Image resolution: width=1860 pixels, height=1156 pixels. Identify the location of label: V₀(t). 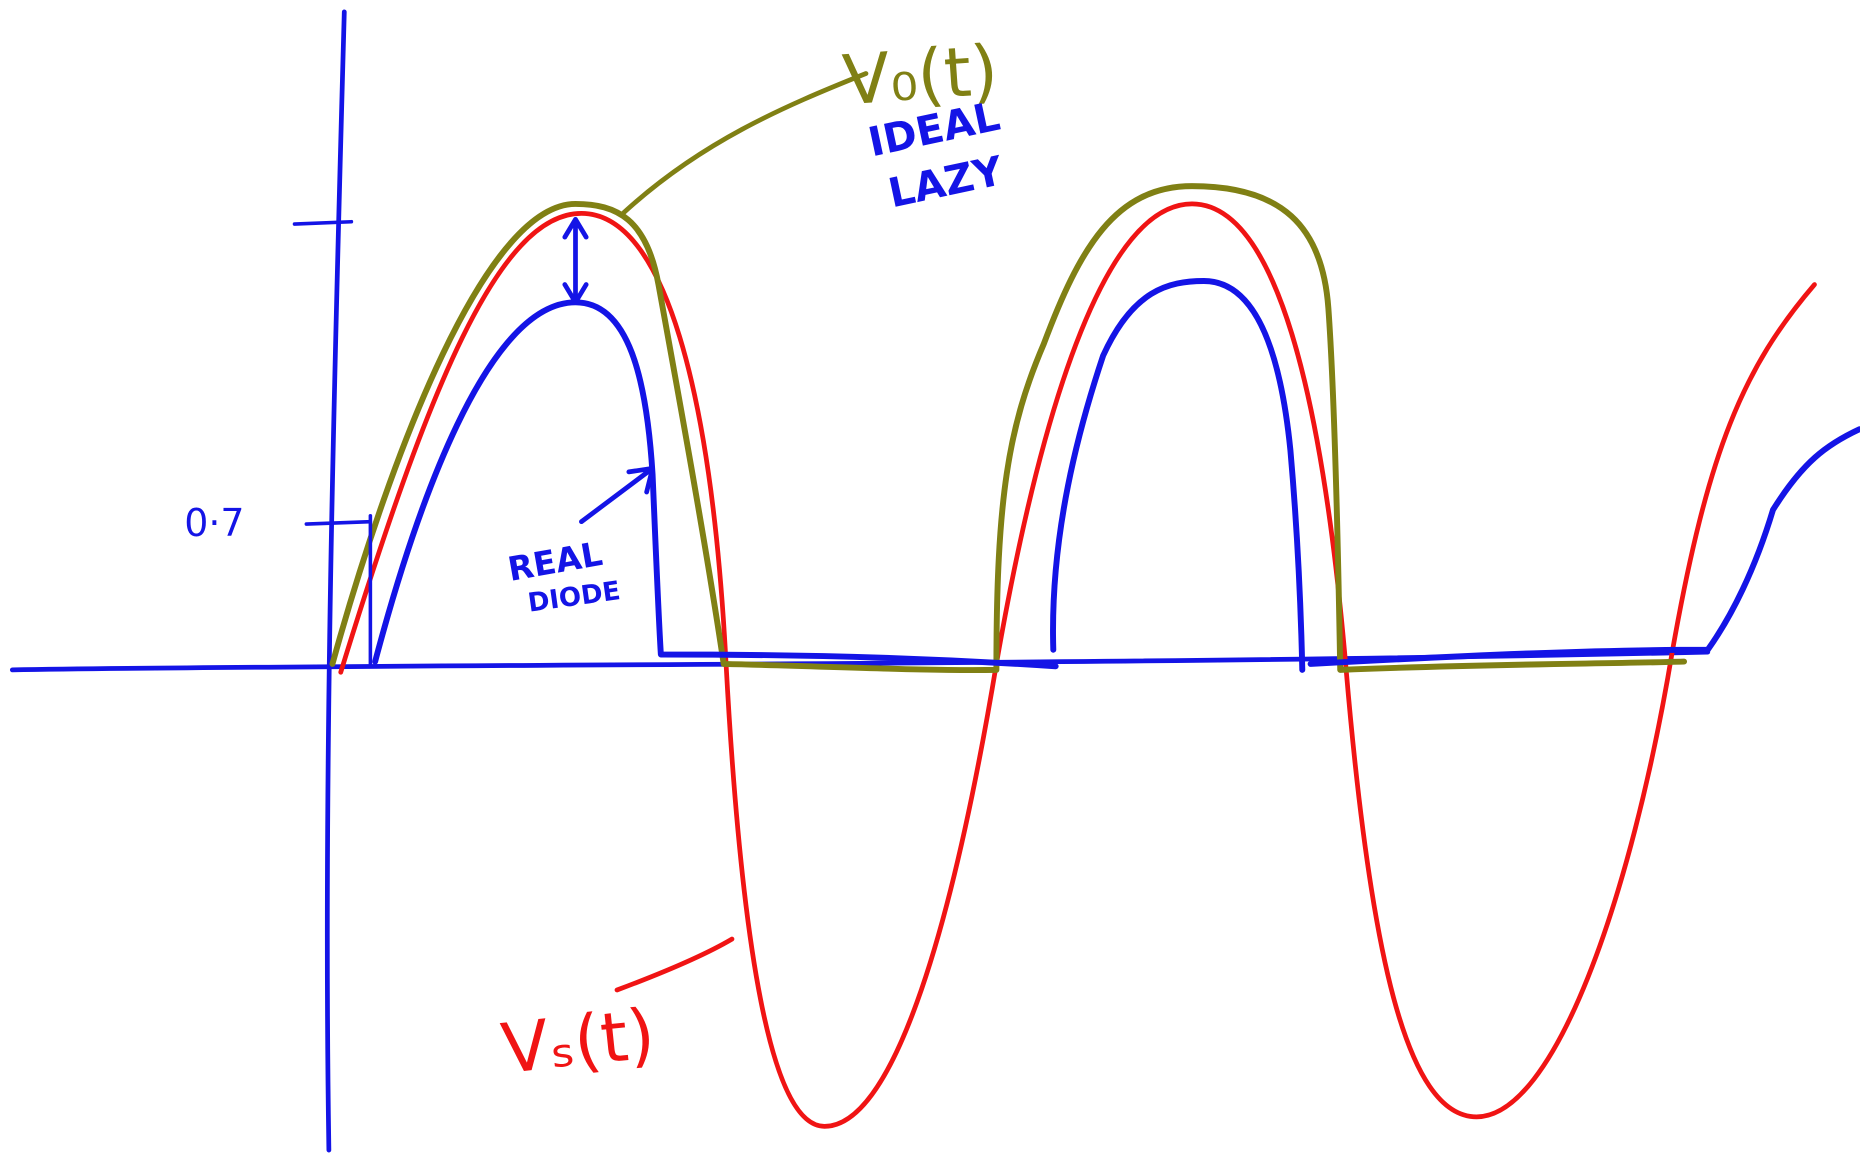
(920, 76).